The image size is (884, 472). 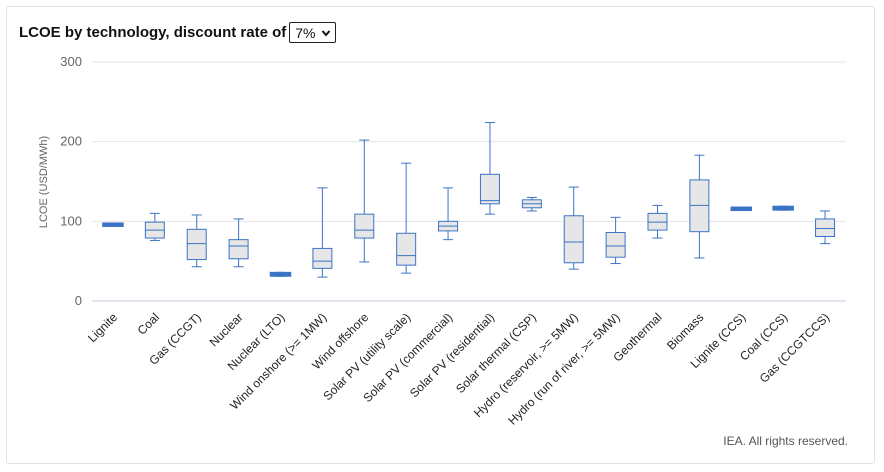 I want to click on y-tick-label: 300, so click(x=71, y=61).